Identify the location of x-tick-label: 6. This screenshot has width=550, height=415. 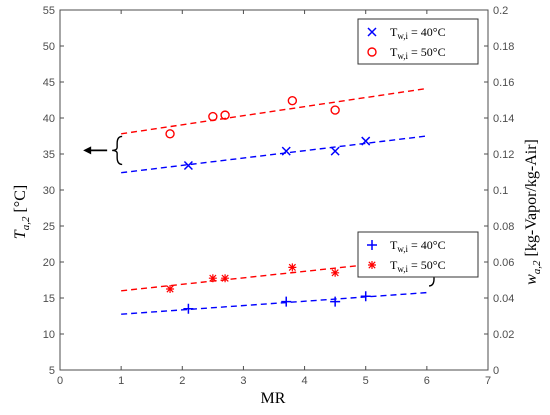
(427, 381).